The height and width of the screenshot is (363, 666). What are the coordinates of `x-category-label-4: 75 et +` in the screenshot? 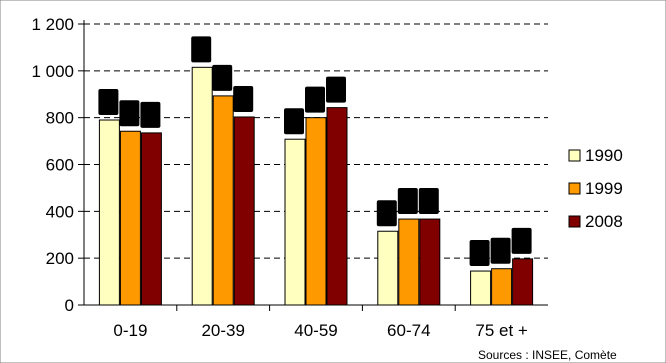 It's located at (501, 330).